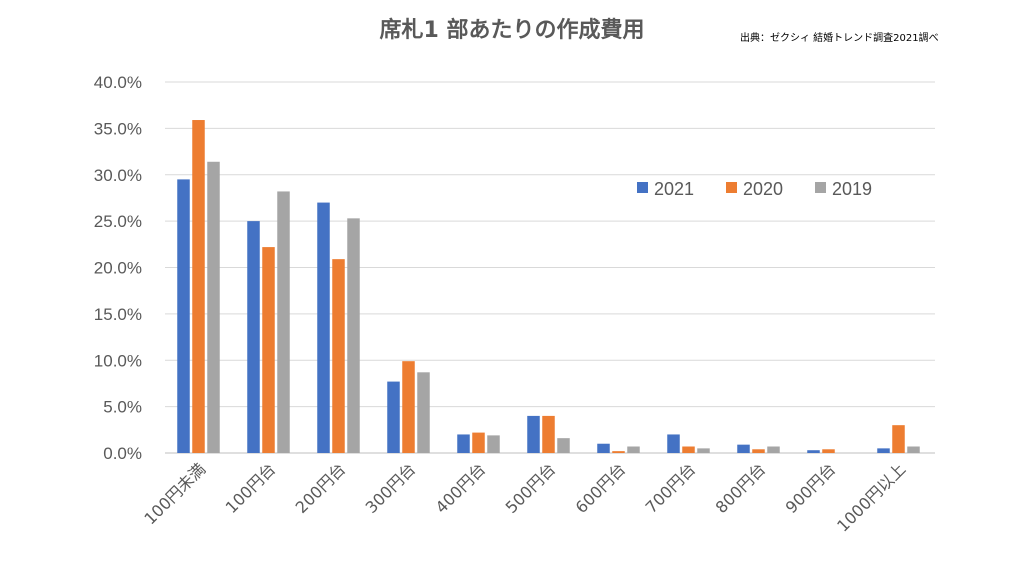 This screenshot has height=576, width=1024. What do you see at coordinates (741, 488) in the screenshot?
I see `x-tick-label: 800円台` at bounding box center [741, 488].